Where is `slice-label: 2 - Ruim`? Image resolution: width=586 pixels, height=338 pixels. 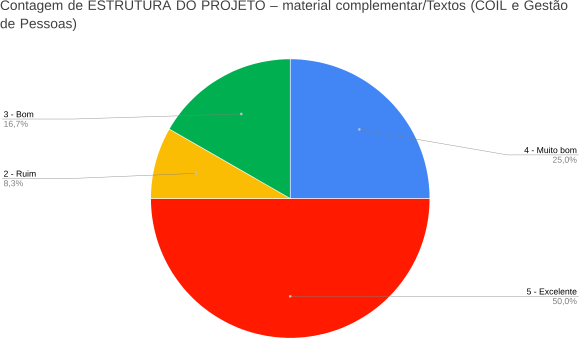 slice-label: 2 - Ruim is located at coordinates (20, 173).